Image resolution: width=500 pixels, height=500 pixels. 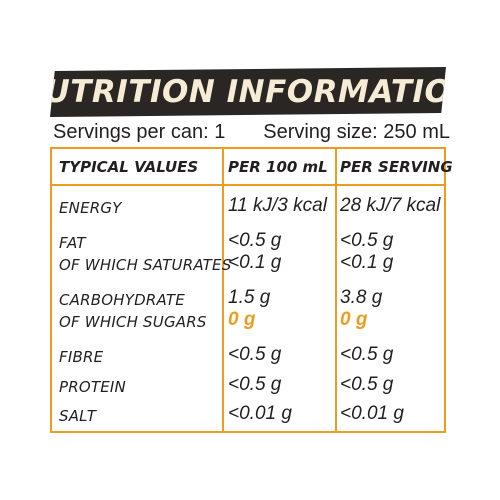 I want to click on row-label-salt: SALT, so click(x=78, y=416).